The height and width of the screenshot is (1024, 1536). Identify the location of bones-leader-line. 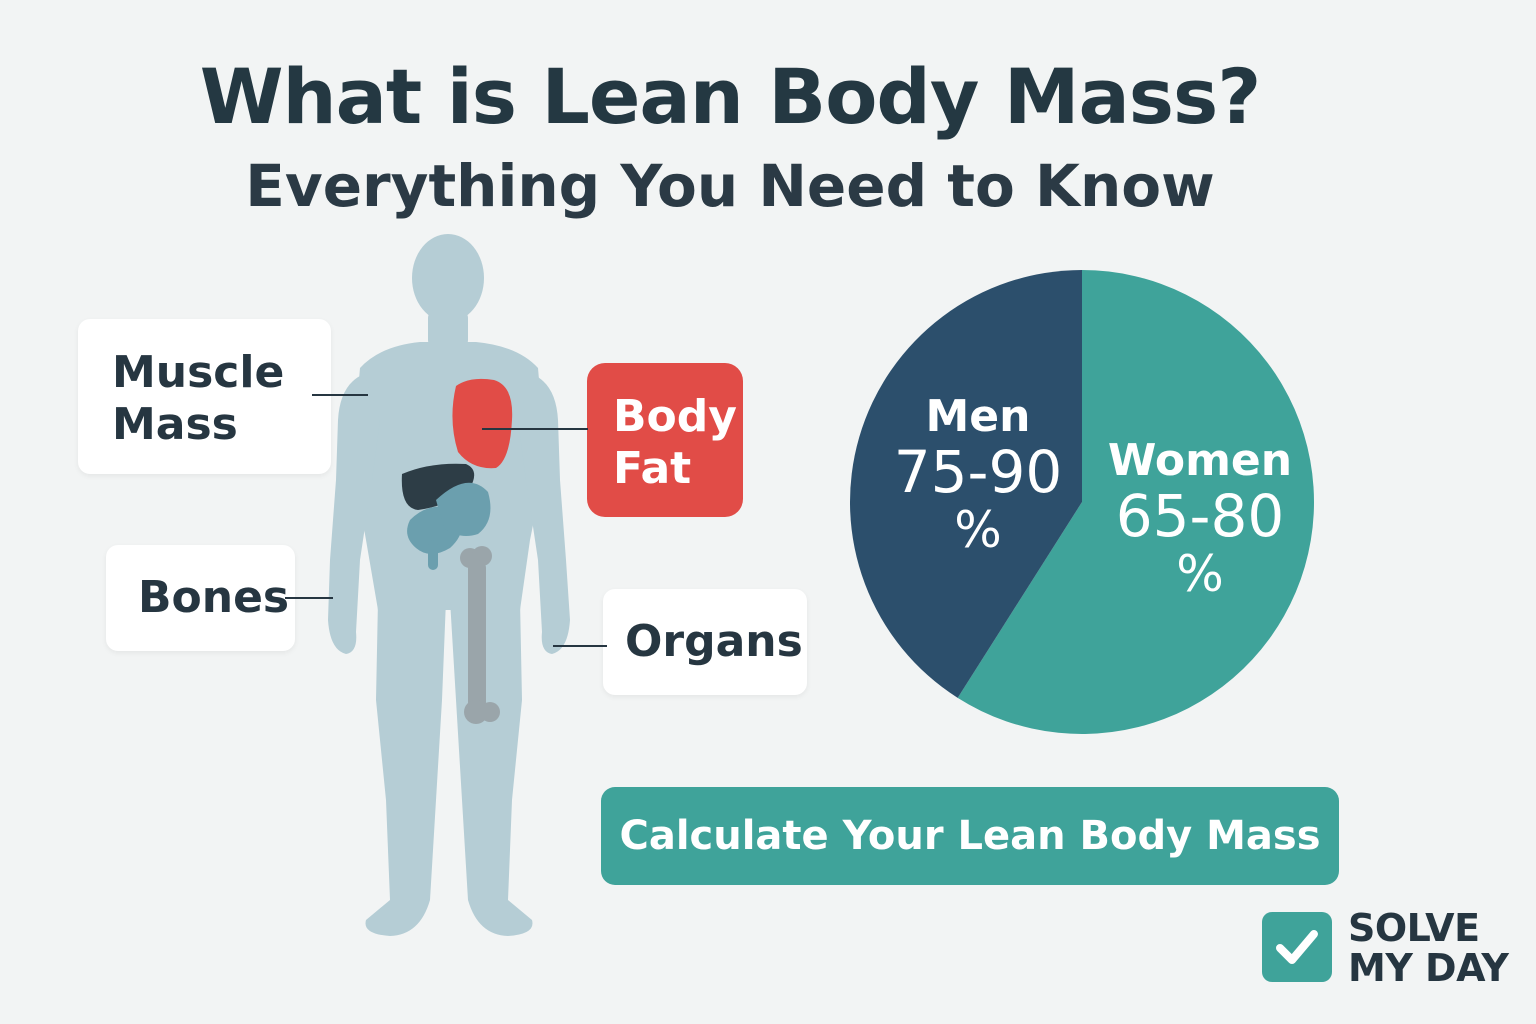
(309, 598).